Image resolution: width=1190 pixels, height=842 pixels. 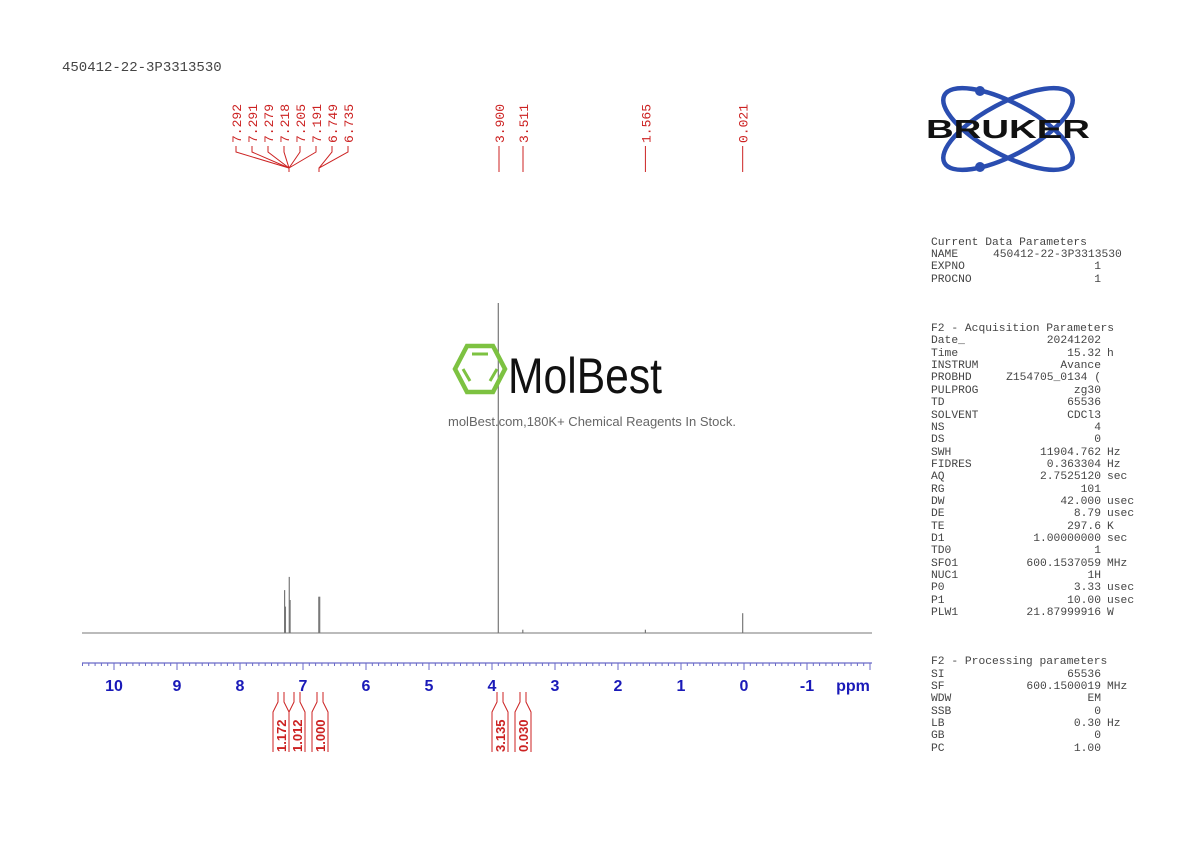 What do you see at coordinates (240, 686) in the screenshot?
I see `axis-tick-label: 8` at bounding box center [240, 686].